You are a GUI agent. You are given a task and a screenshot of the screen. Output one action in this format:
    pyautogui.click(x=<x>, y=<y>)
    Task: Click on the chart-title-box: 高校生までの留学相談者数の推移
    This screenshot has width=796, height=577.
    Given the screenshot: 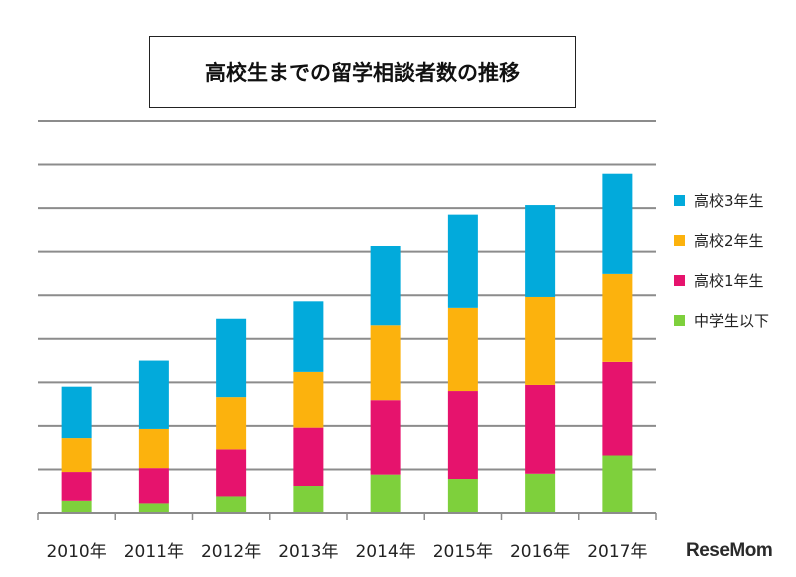 What is the action you would take?
    pyautogui.click(x=362, y=72)
    